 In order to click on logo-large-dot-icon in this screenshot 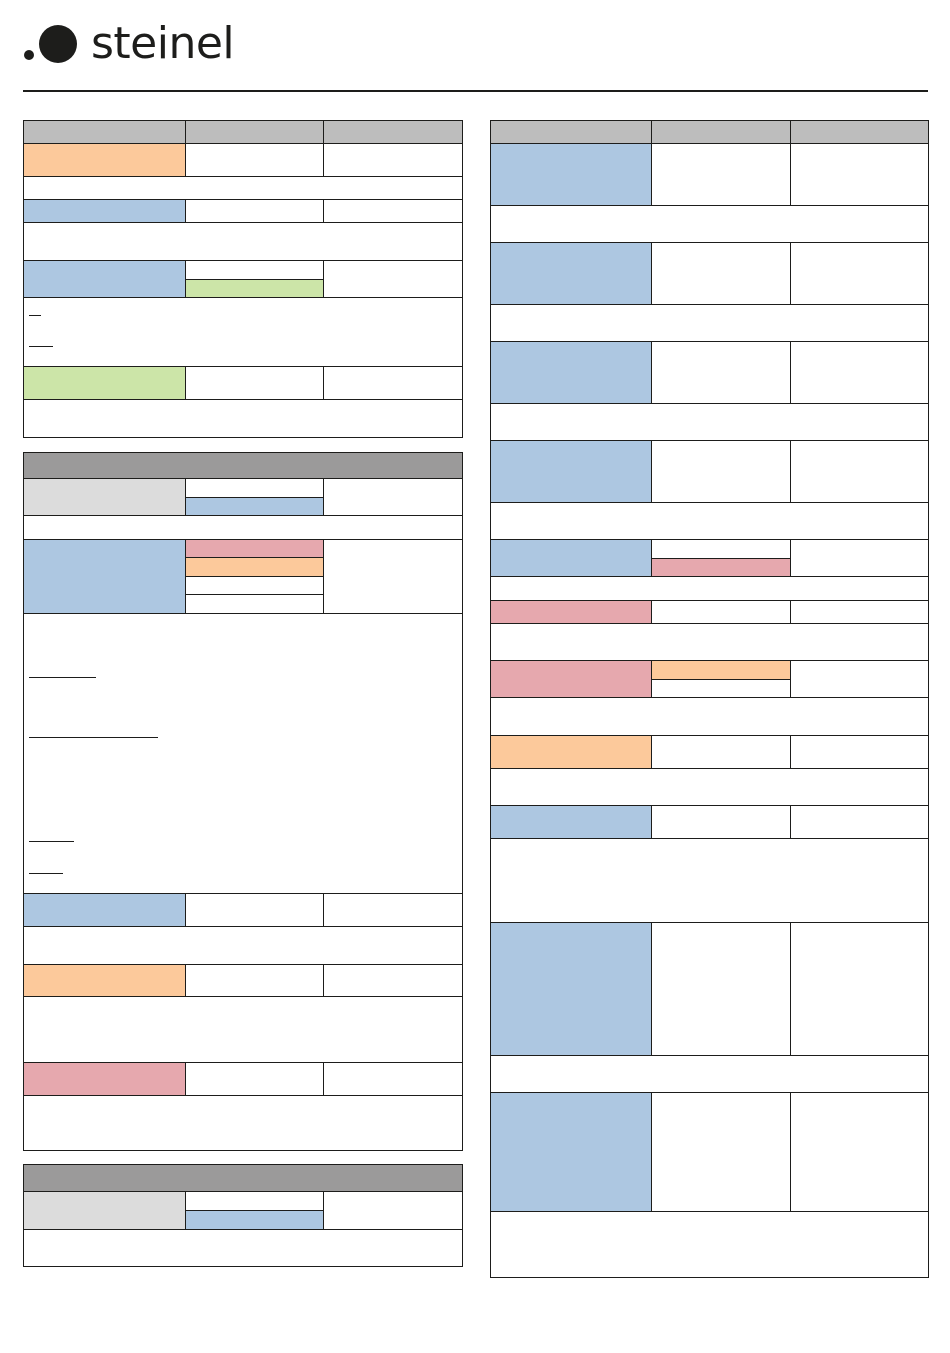, I will do `click(58, 44)`.